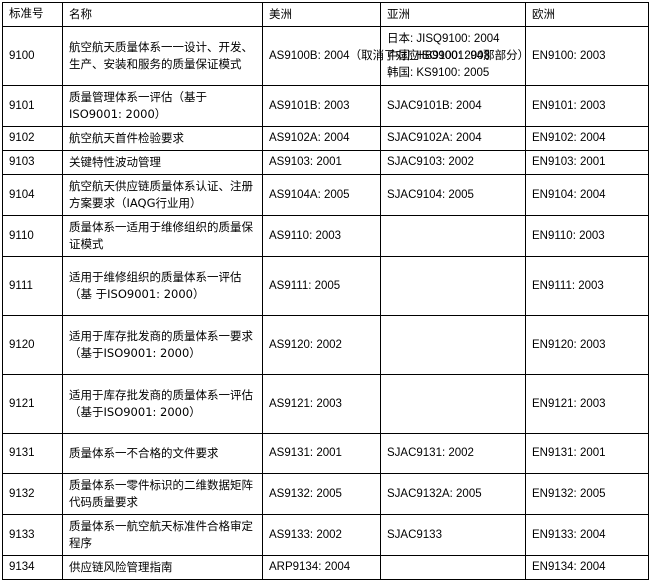 The width and height of the screenshot is (665, 580). What do you see at coordinates (305, 235) in the screenshot?
I see `cell-america-line: AS9110: 2003` at bounding box center [305, 235].